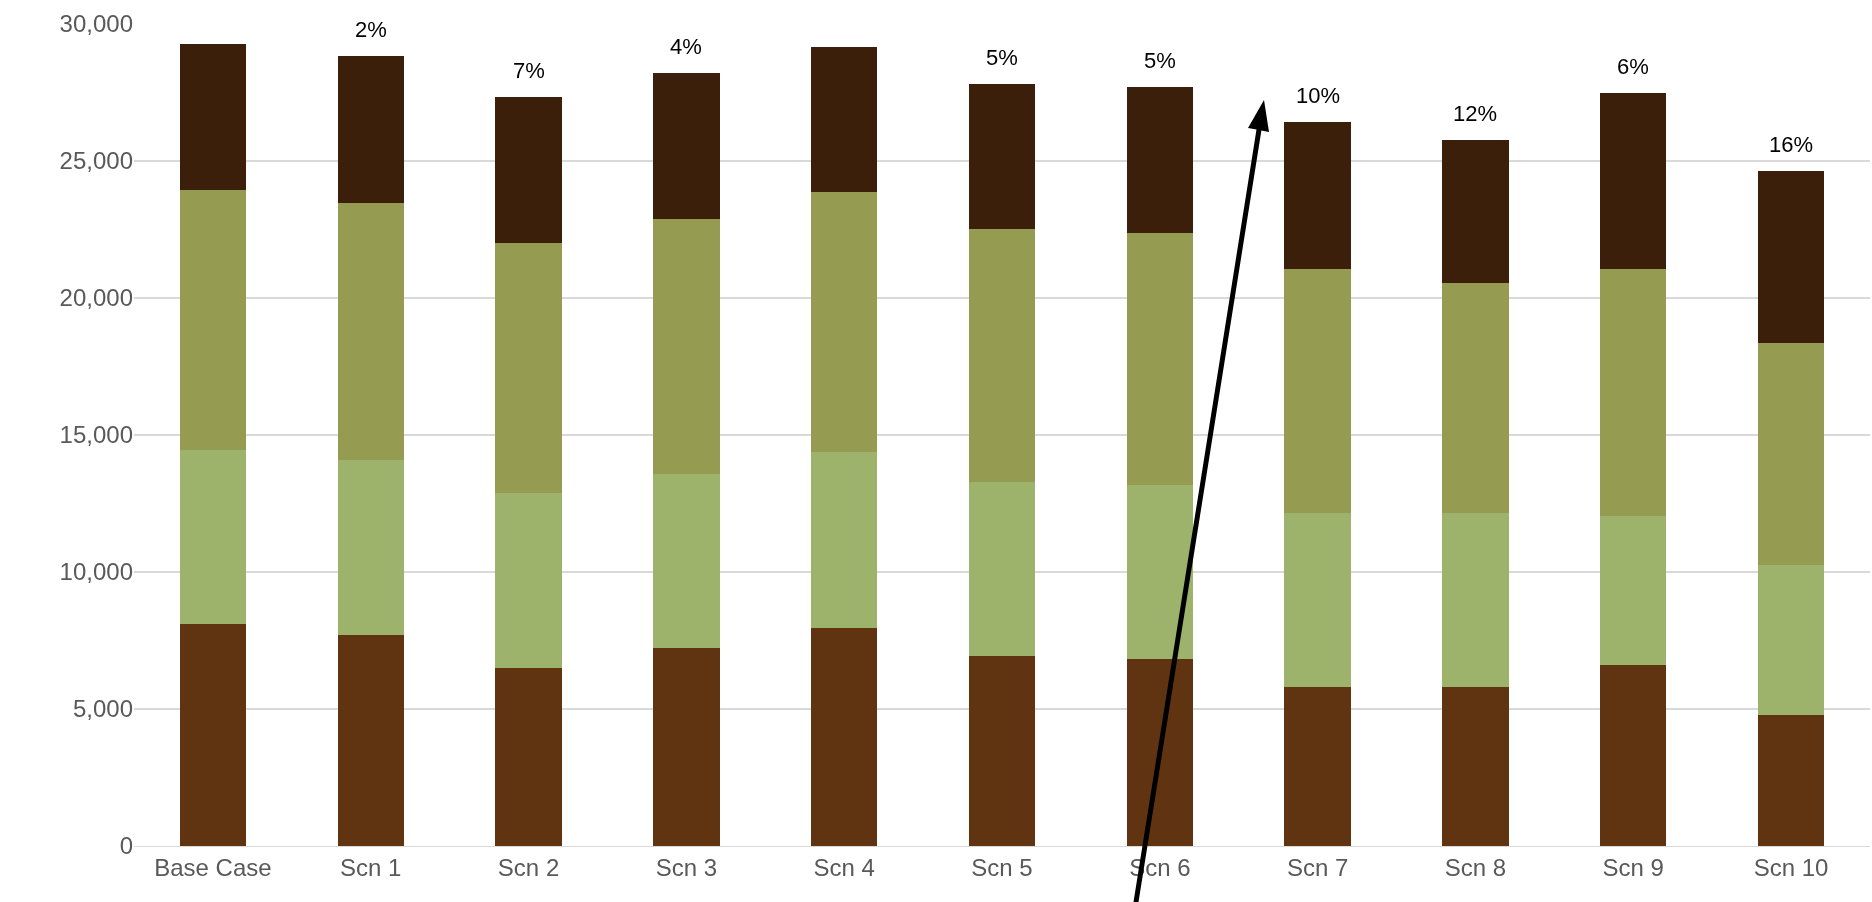 This screenshot has height=902, width=1872. I want to click on annotation: 4%, so click(686, 46).